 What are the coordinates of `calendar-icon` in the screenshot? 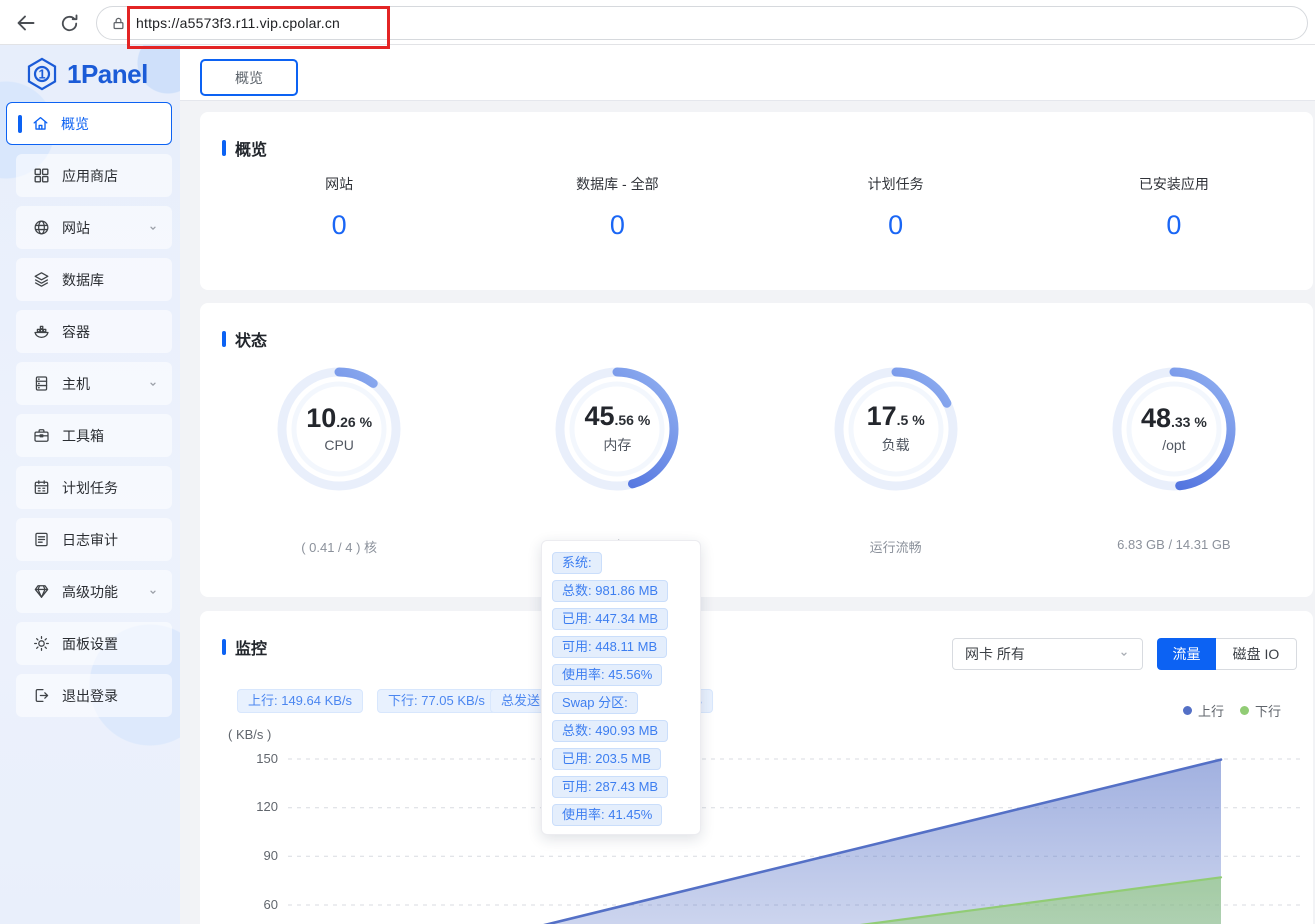 It's located at (41, 487).